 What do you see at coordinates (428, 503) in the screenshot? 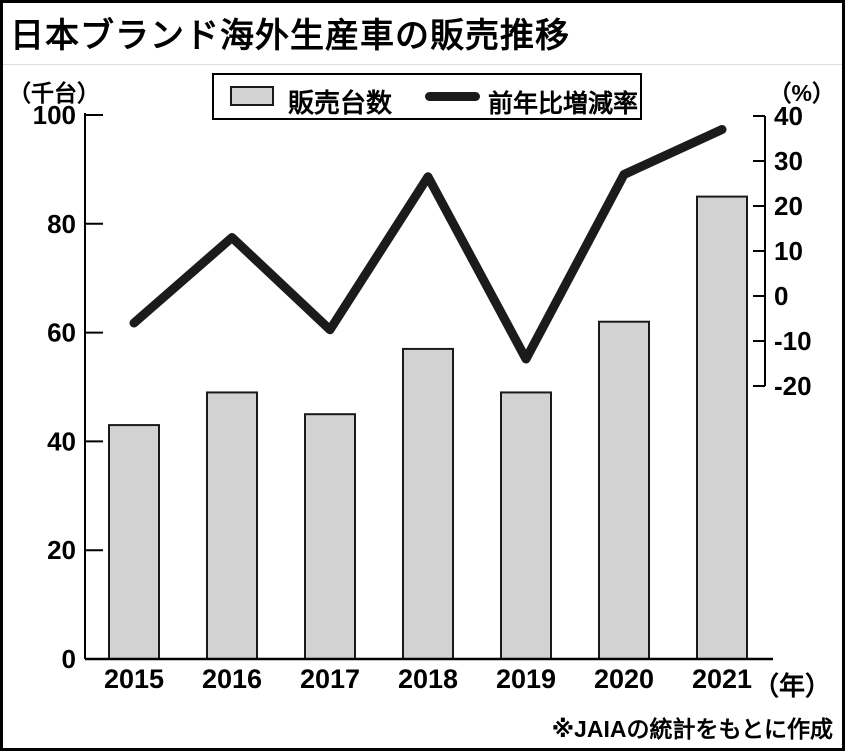
I see `bar-2018` at bounding box center [428, 503].